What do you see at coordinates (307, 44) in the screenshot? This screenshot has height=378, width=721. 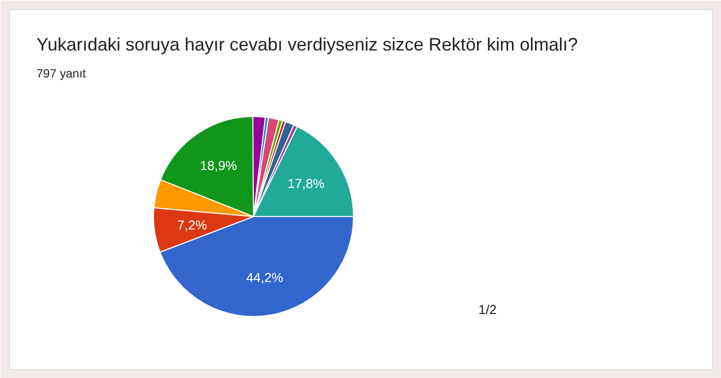 I see `chart-title: Yukarıdaki soruya hayır cevabı verdiyseniz sizce Rektör kim olmalı?` at bounding box center [307, 44].